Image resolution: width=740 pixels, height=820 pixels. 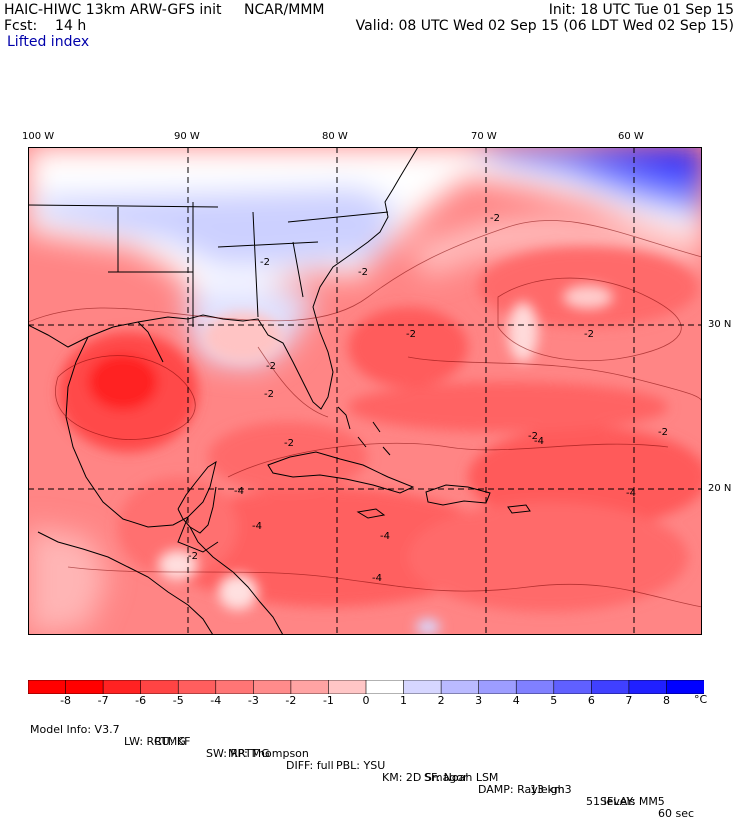 What do you see at coordinates (291, 700) in the screenshot?
I see `colorbar-tick-label: -2` at bounding box center [291, 700].